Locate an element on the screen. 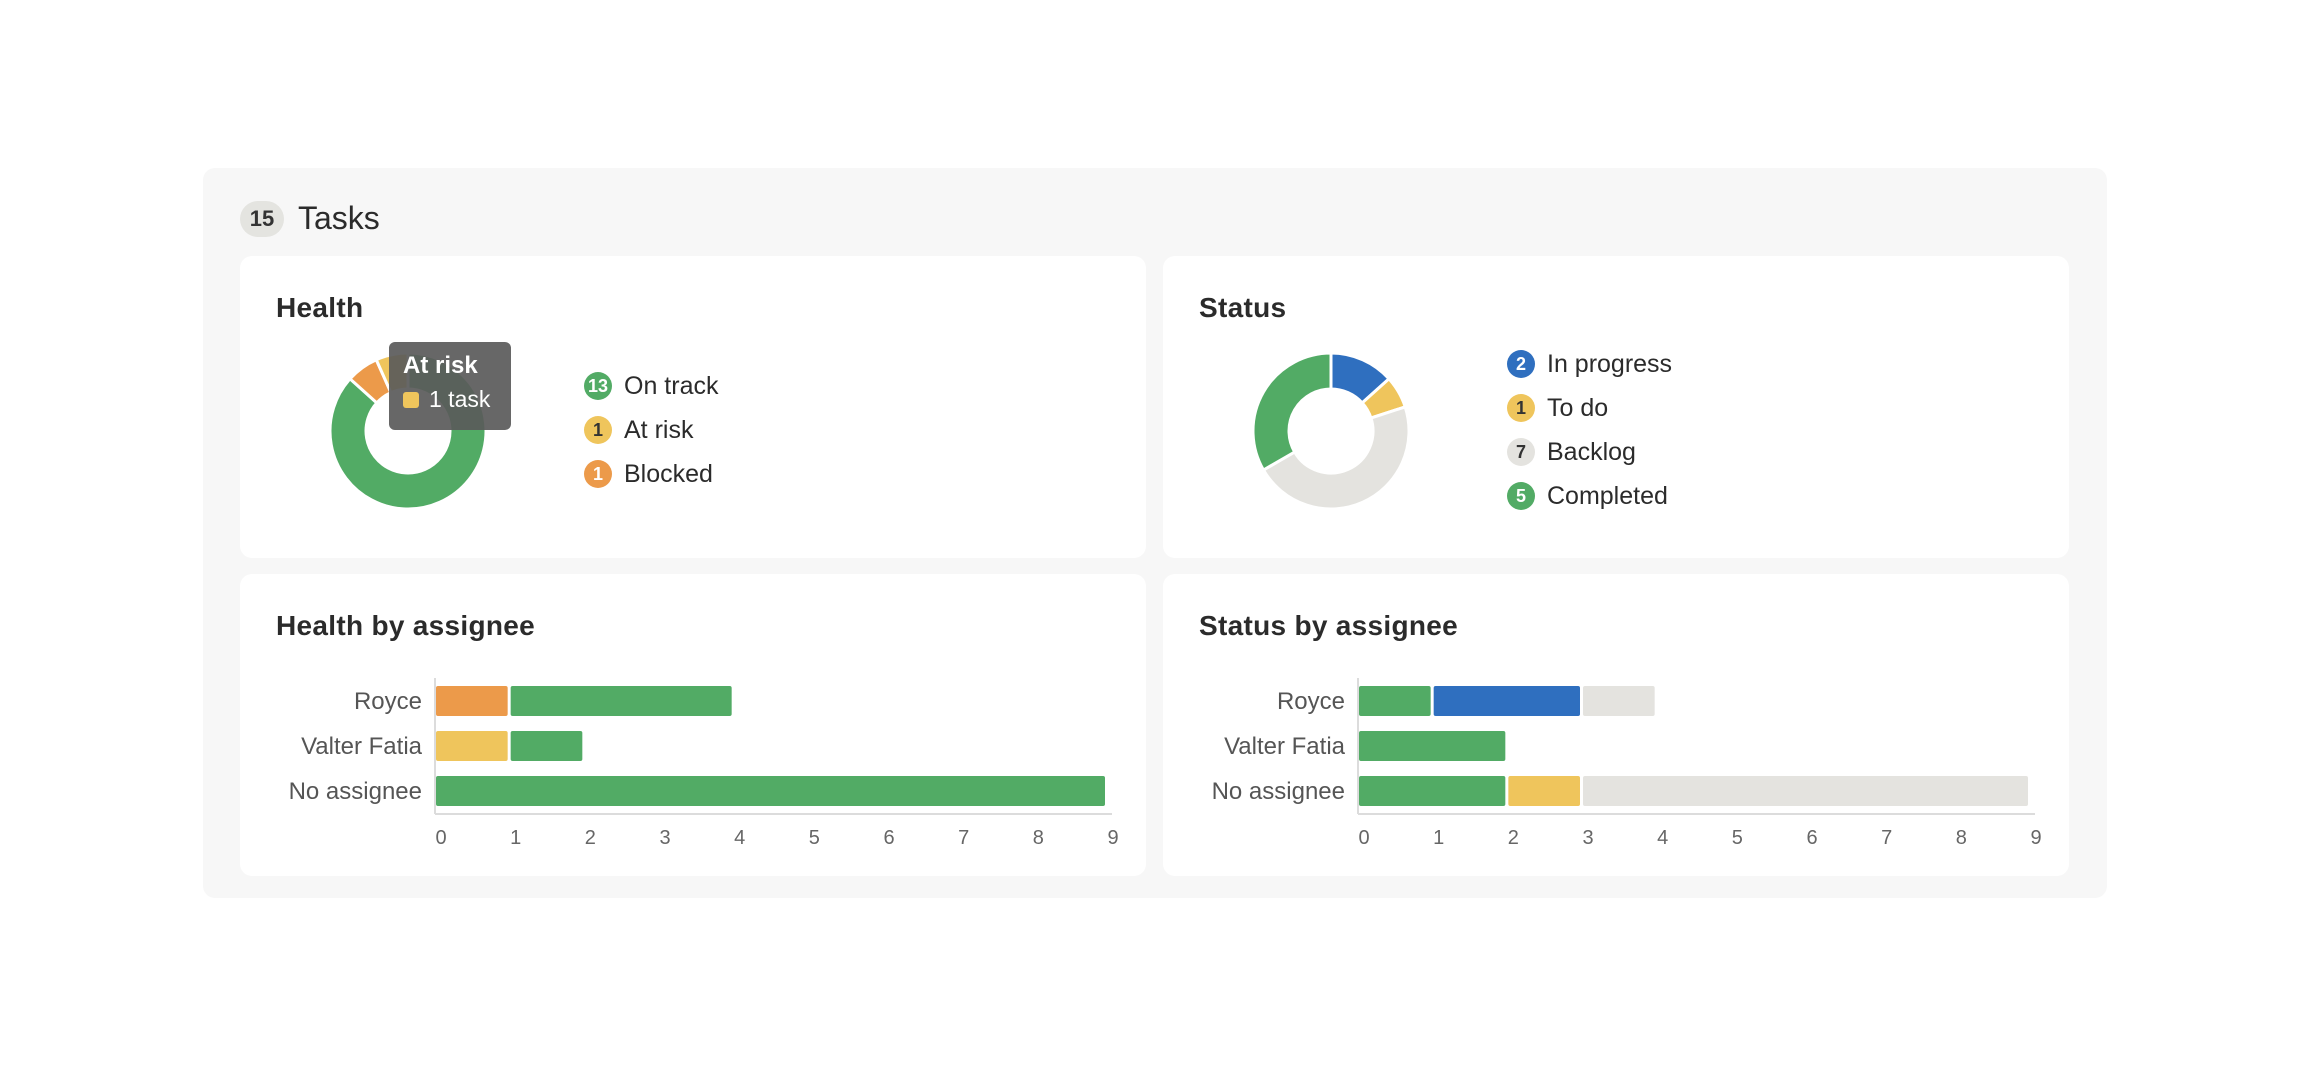 This screenshot has width=2302, height=1072. legend-label: At risk is located at coordinates (659, 429).